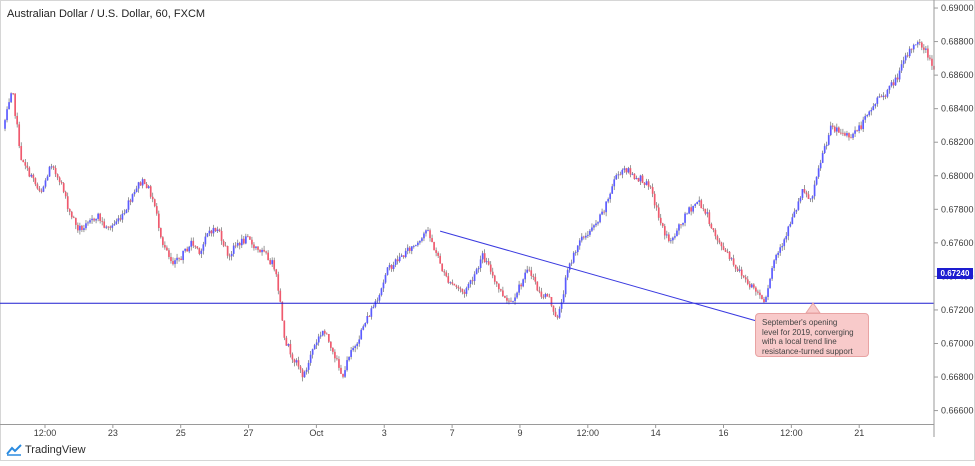 This screenshot has width=975, height=466. Describe the element at coordinates (957, 8) in the screenshot. I see `y-tick-label: 0.69000` at that location.